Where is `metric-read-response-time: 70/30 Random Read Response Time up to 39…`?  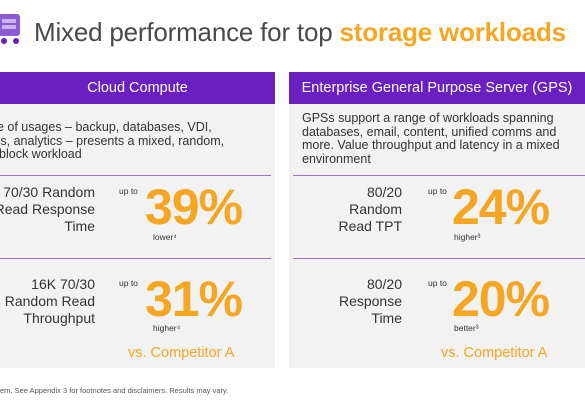
metric-read-response-time: 70/30 Random Read Response Time up to 39… is located at coordinates (132, 219).